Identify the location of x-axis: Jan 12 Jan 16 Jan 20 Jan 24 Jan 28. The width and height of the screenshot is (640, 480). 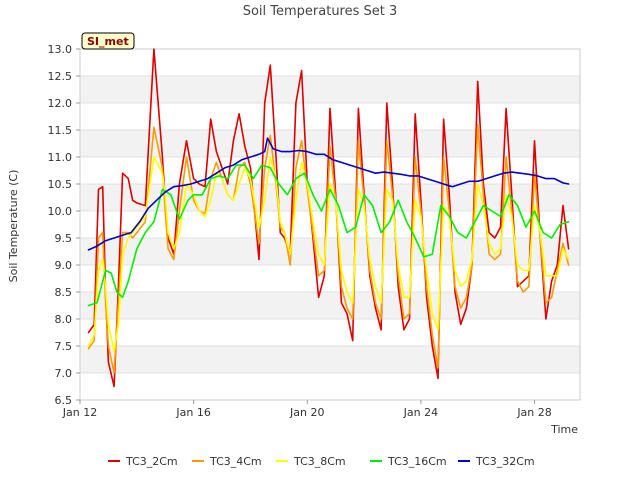
(307, 409).